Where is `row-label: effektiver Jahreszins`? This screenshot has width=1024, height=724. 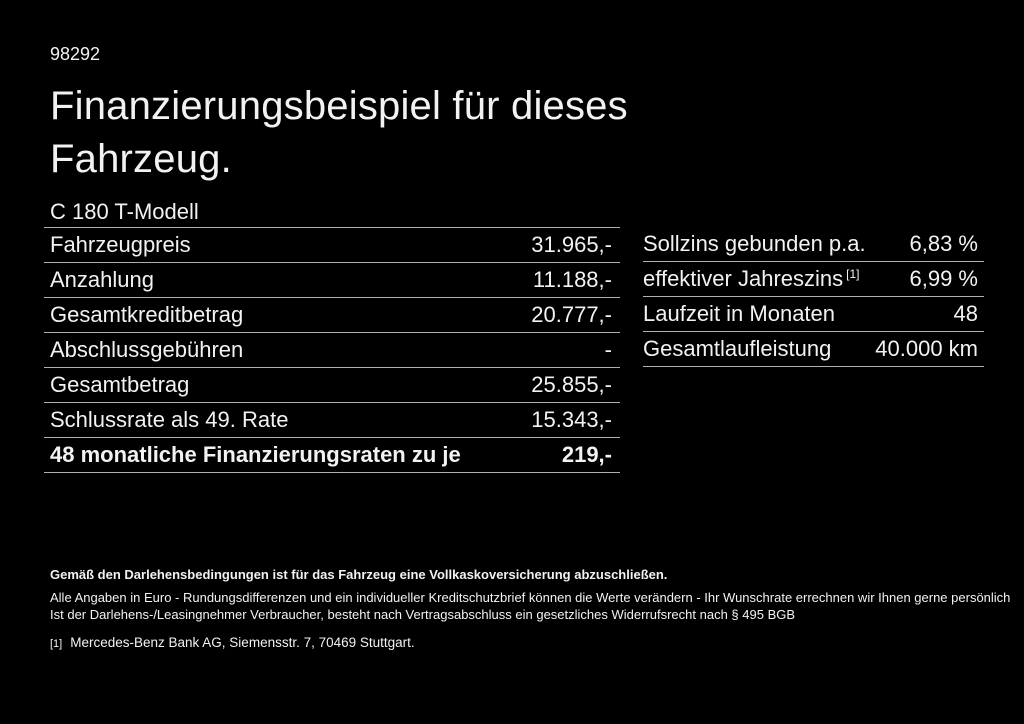
row-label: effektiver Jahreszins is located at coordinates (743, 278).